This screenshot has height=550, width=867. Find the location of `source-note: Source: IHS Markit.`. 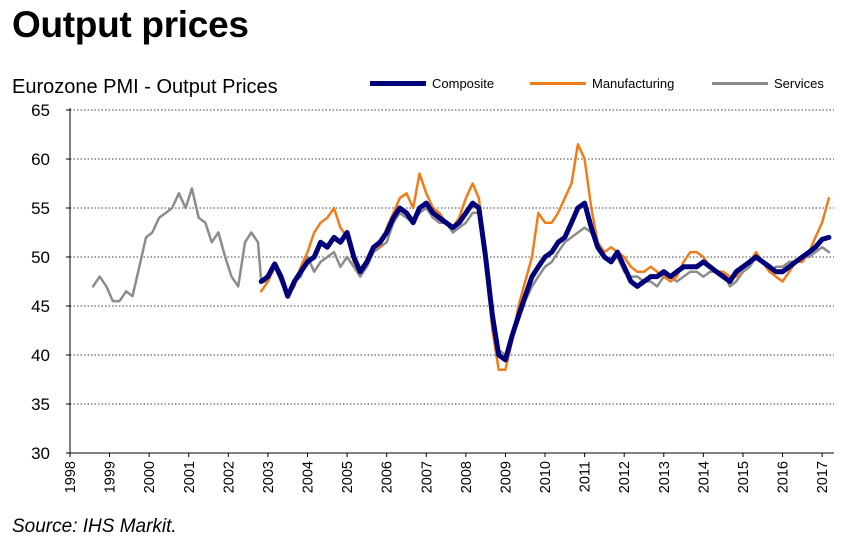

source-note: Source: IHS Markit. is located at coordinates (94, 526).